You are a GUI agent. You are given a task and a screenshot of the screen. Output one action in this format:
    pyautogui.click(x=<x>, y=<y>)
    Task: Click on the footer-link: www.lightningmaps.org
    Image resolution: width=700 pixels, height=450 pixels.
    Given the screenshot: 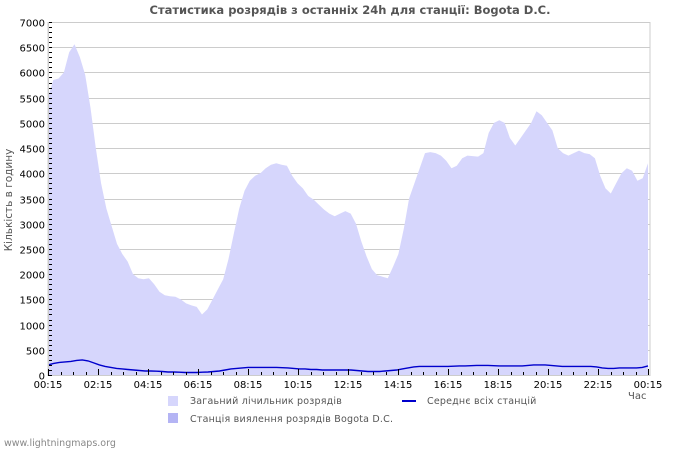 What is the action you would take?
    pyautogui.click(x=60, y=443)
    